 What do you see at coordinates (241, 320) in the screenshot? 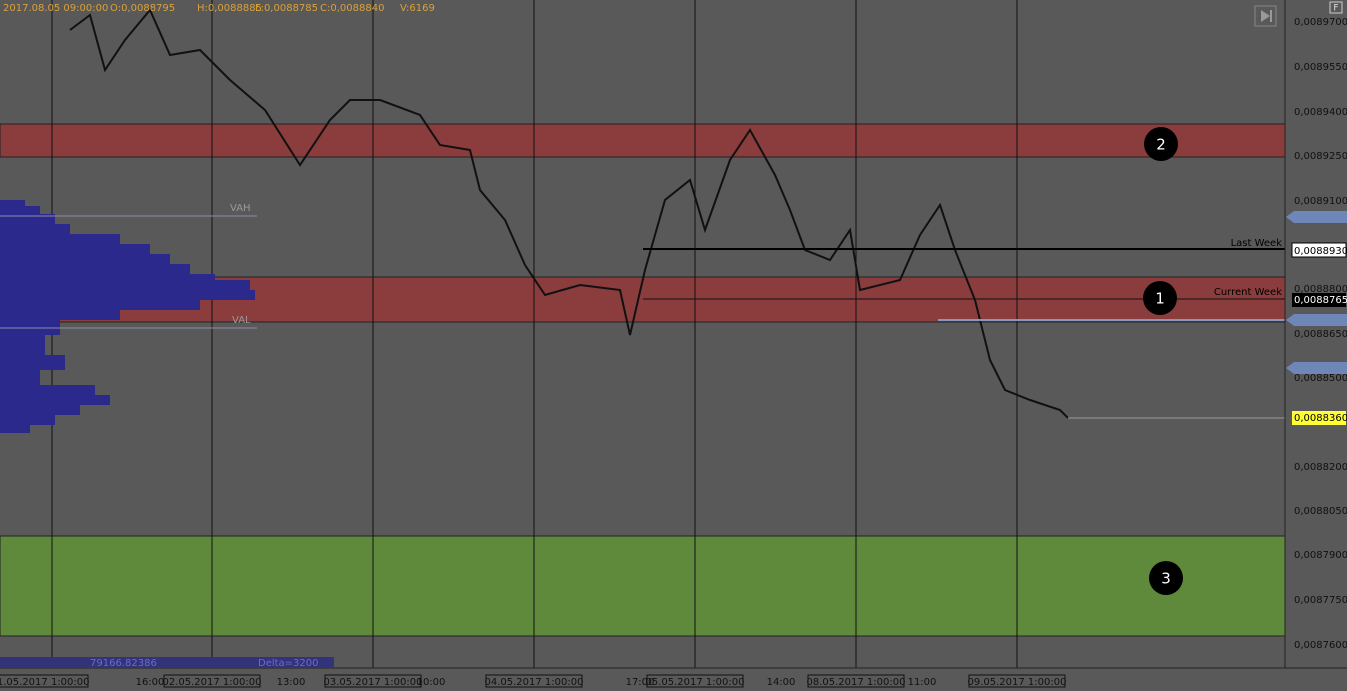
I see `val-label: VAL` at bounding box center [241, 320].